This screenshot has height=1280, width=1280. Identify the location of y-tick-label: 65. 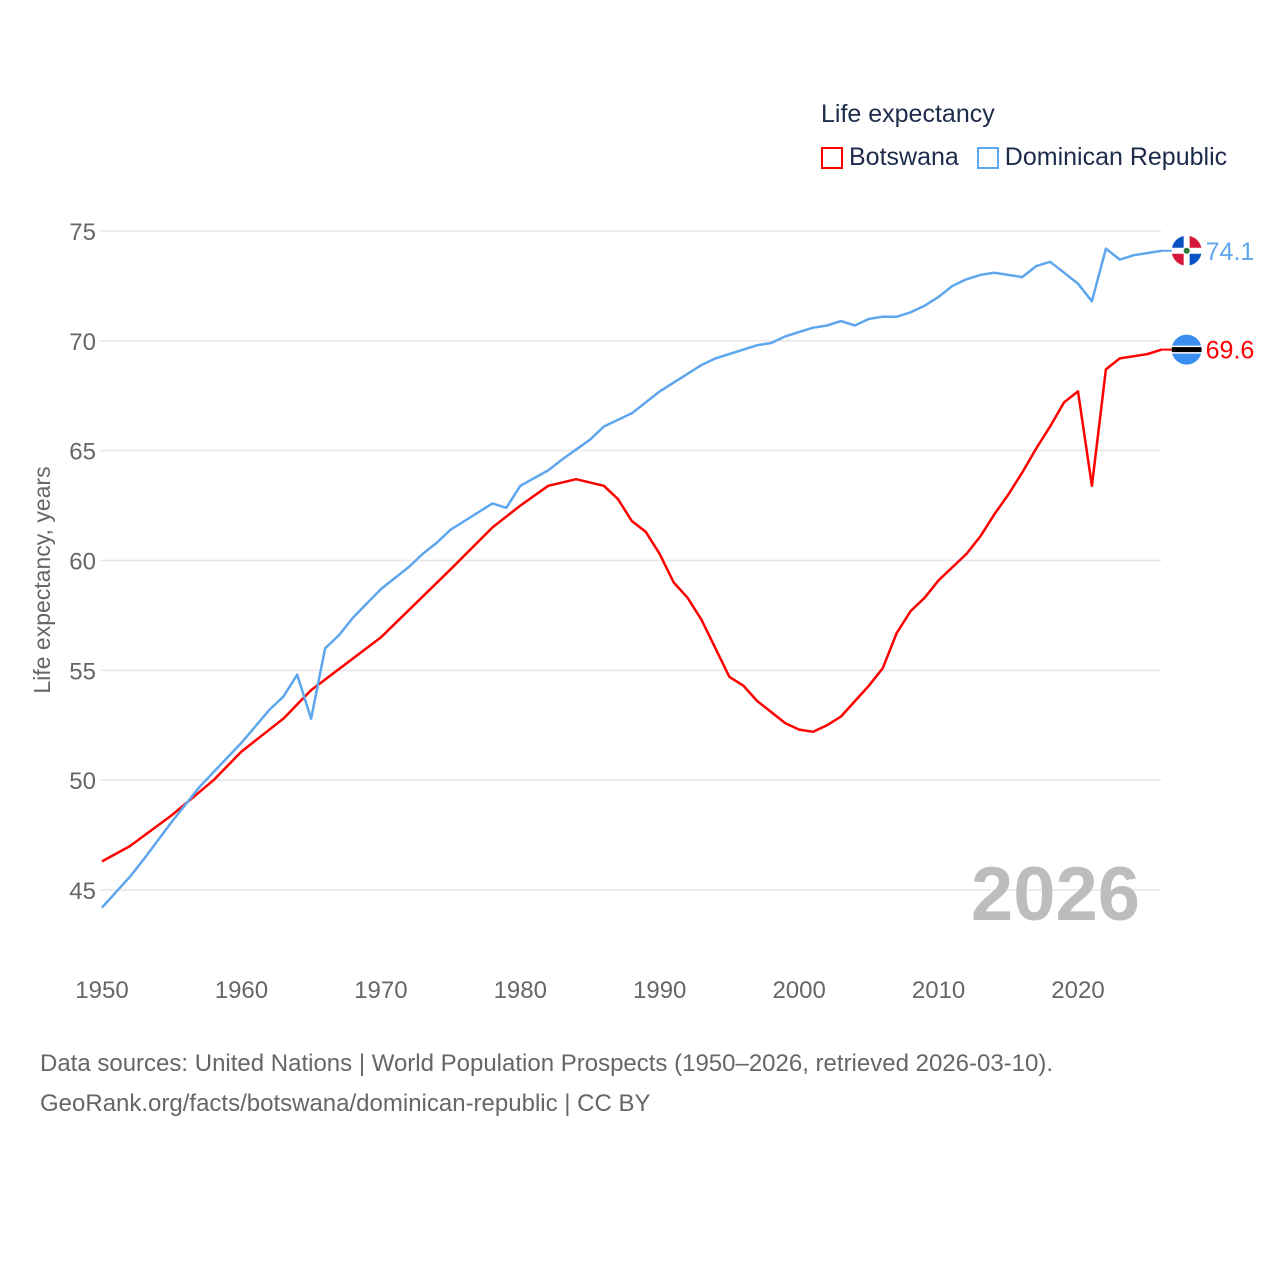
(82, 452).